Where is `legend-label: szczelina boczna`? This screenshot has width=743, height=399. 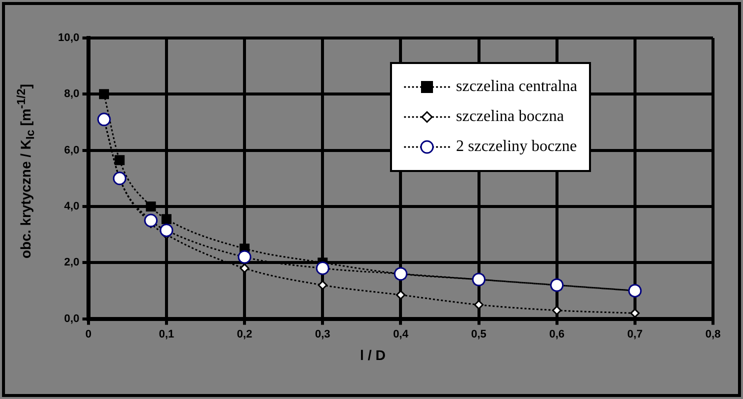 legend-label: szczelina boczna is located at coordinates (510, 117).